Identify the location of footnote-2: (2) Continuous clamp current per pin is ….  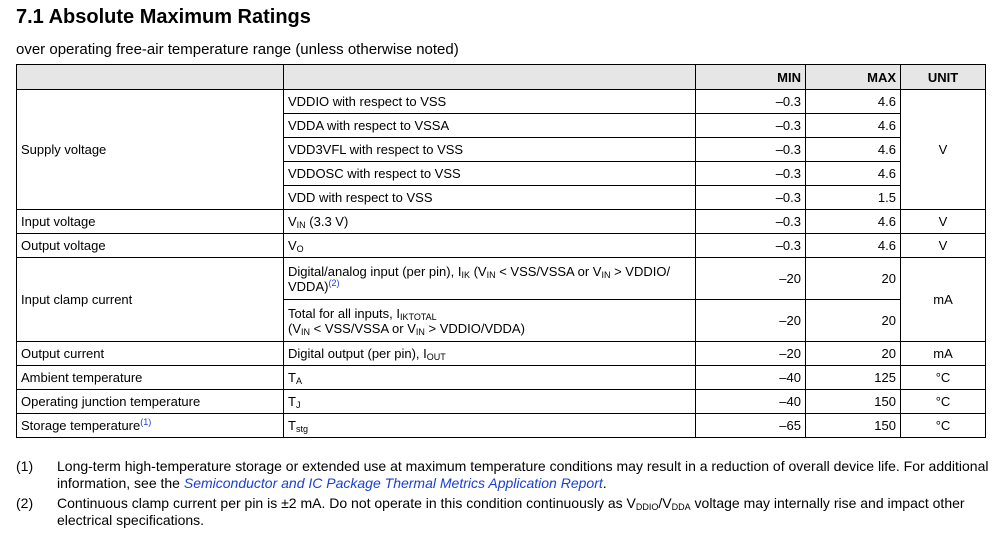
(503, 512).